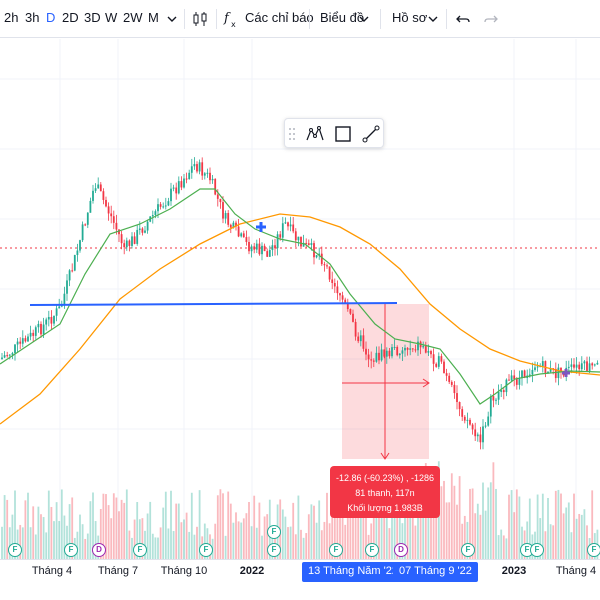 The width and height of the screenshot is (600, 600). What do you see at coordinates (292, 134) in the screenshot?
I see `drag-handle-icon` at bounding box center [292, 134].